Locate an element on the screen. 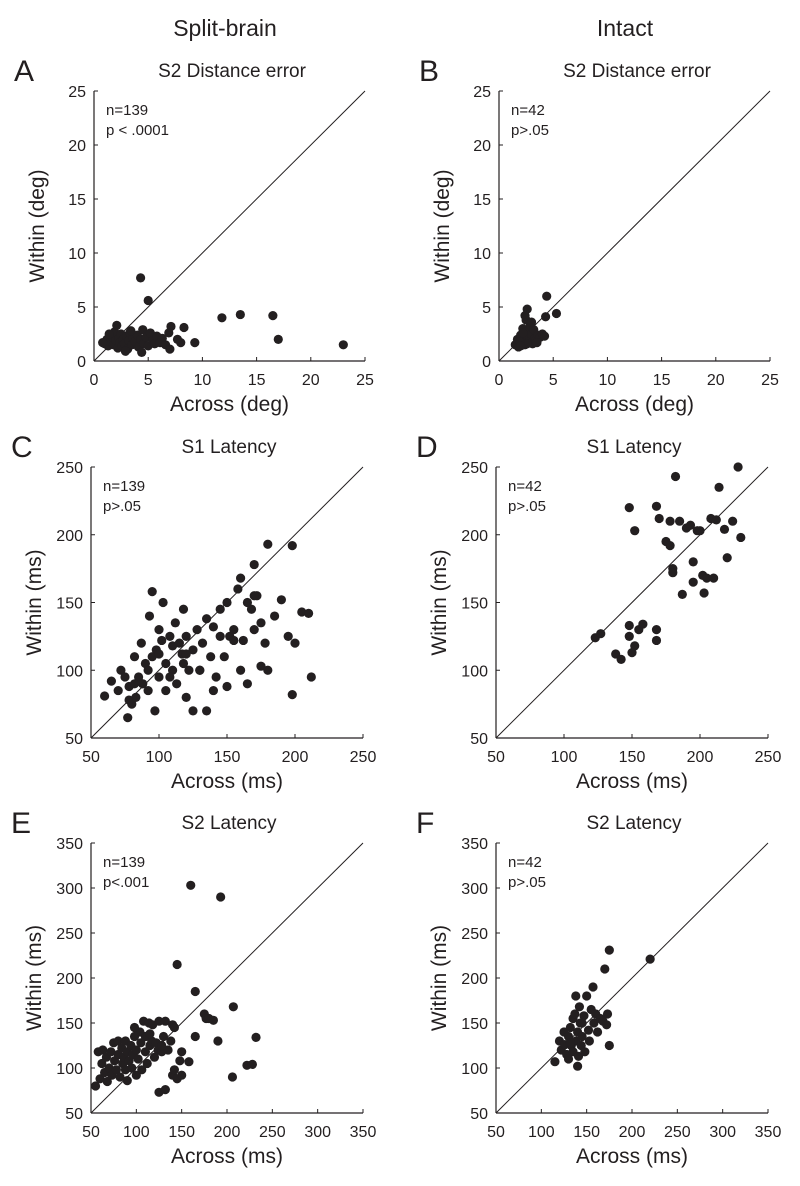  panel-letter: B is located at coordinates (429, 71).